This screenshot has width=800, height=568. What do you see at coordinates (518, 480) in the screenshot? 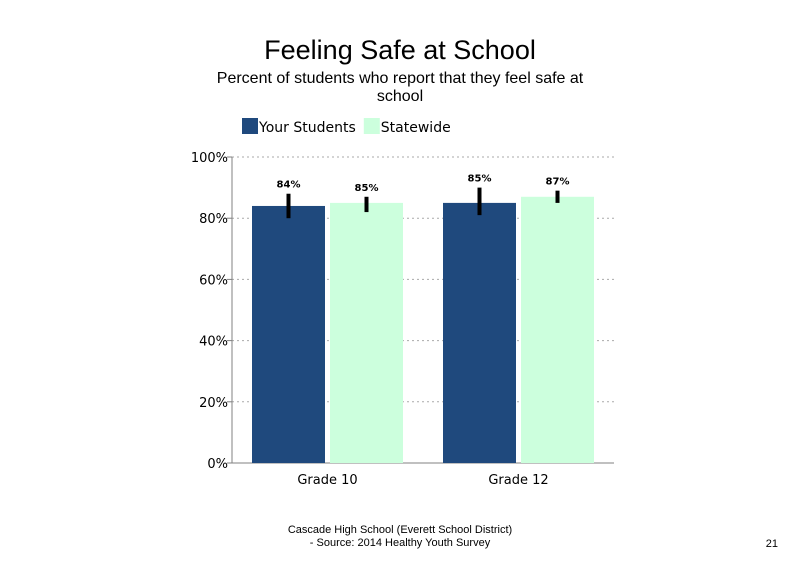
I see `x-category-label: Grade 12` at bounding box center [518, 480].